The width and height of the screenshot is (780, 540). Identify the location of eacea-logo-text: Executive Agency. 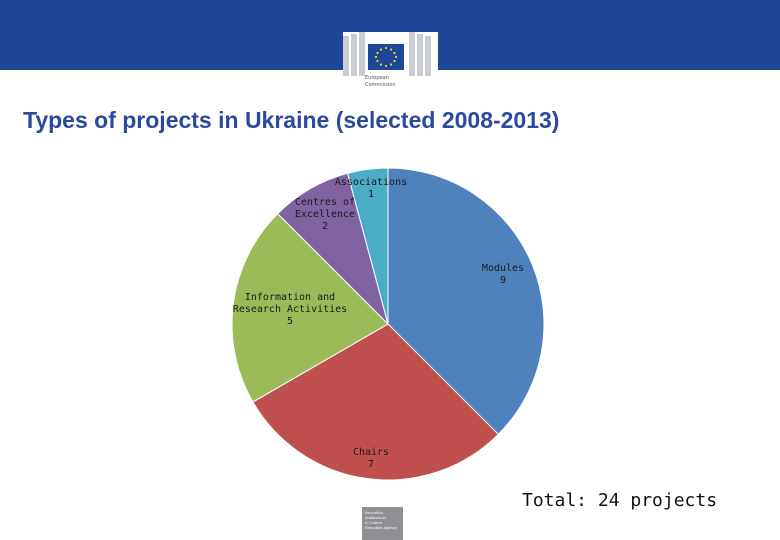
(381, 528).